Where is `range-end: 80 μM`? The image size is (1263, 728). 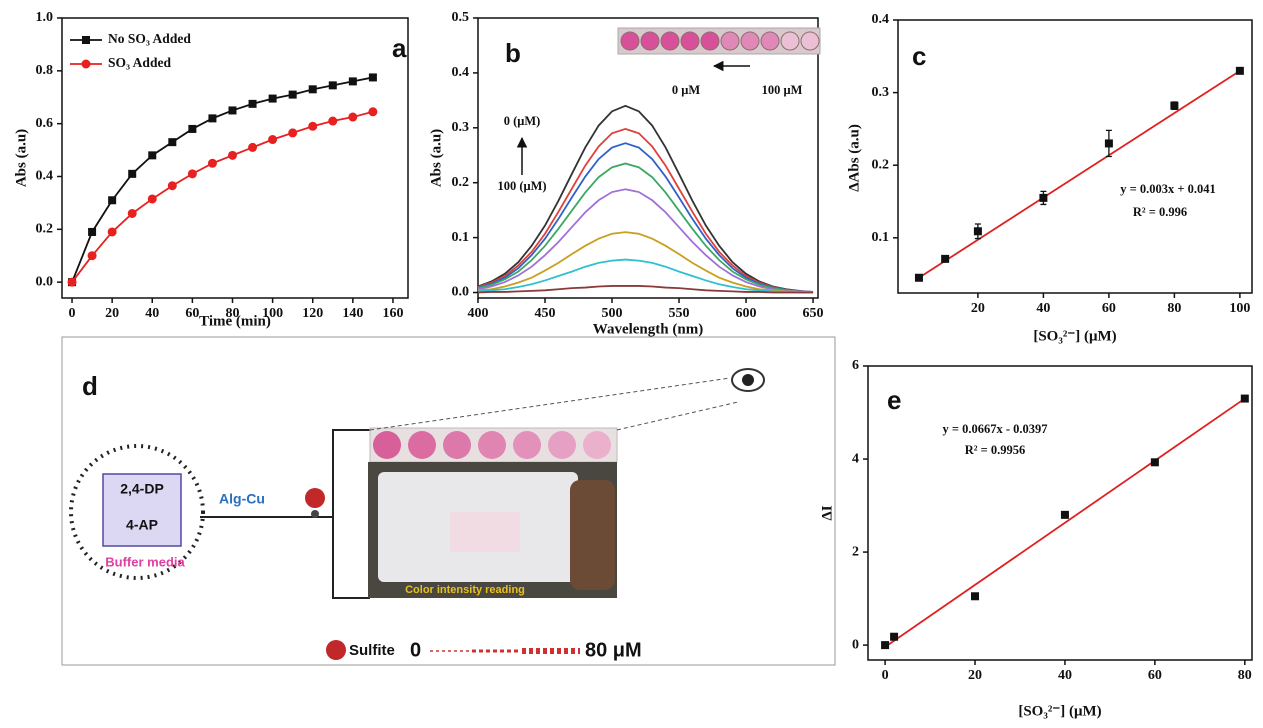 range-end: 80 μM is located at coordinates (613, 650).